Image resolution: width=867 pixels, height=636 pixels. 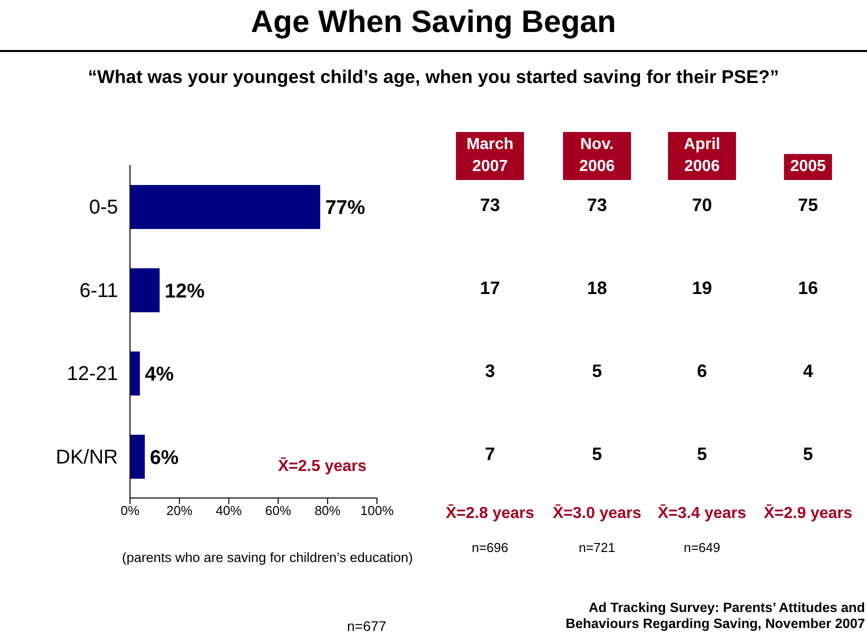 I want to click on text: 70, so click(x=702, y=205).